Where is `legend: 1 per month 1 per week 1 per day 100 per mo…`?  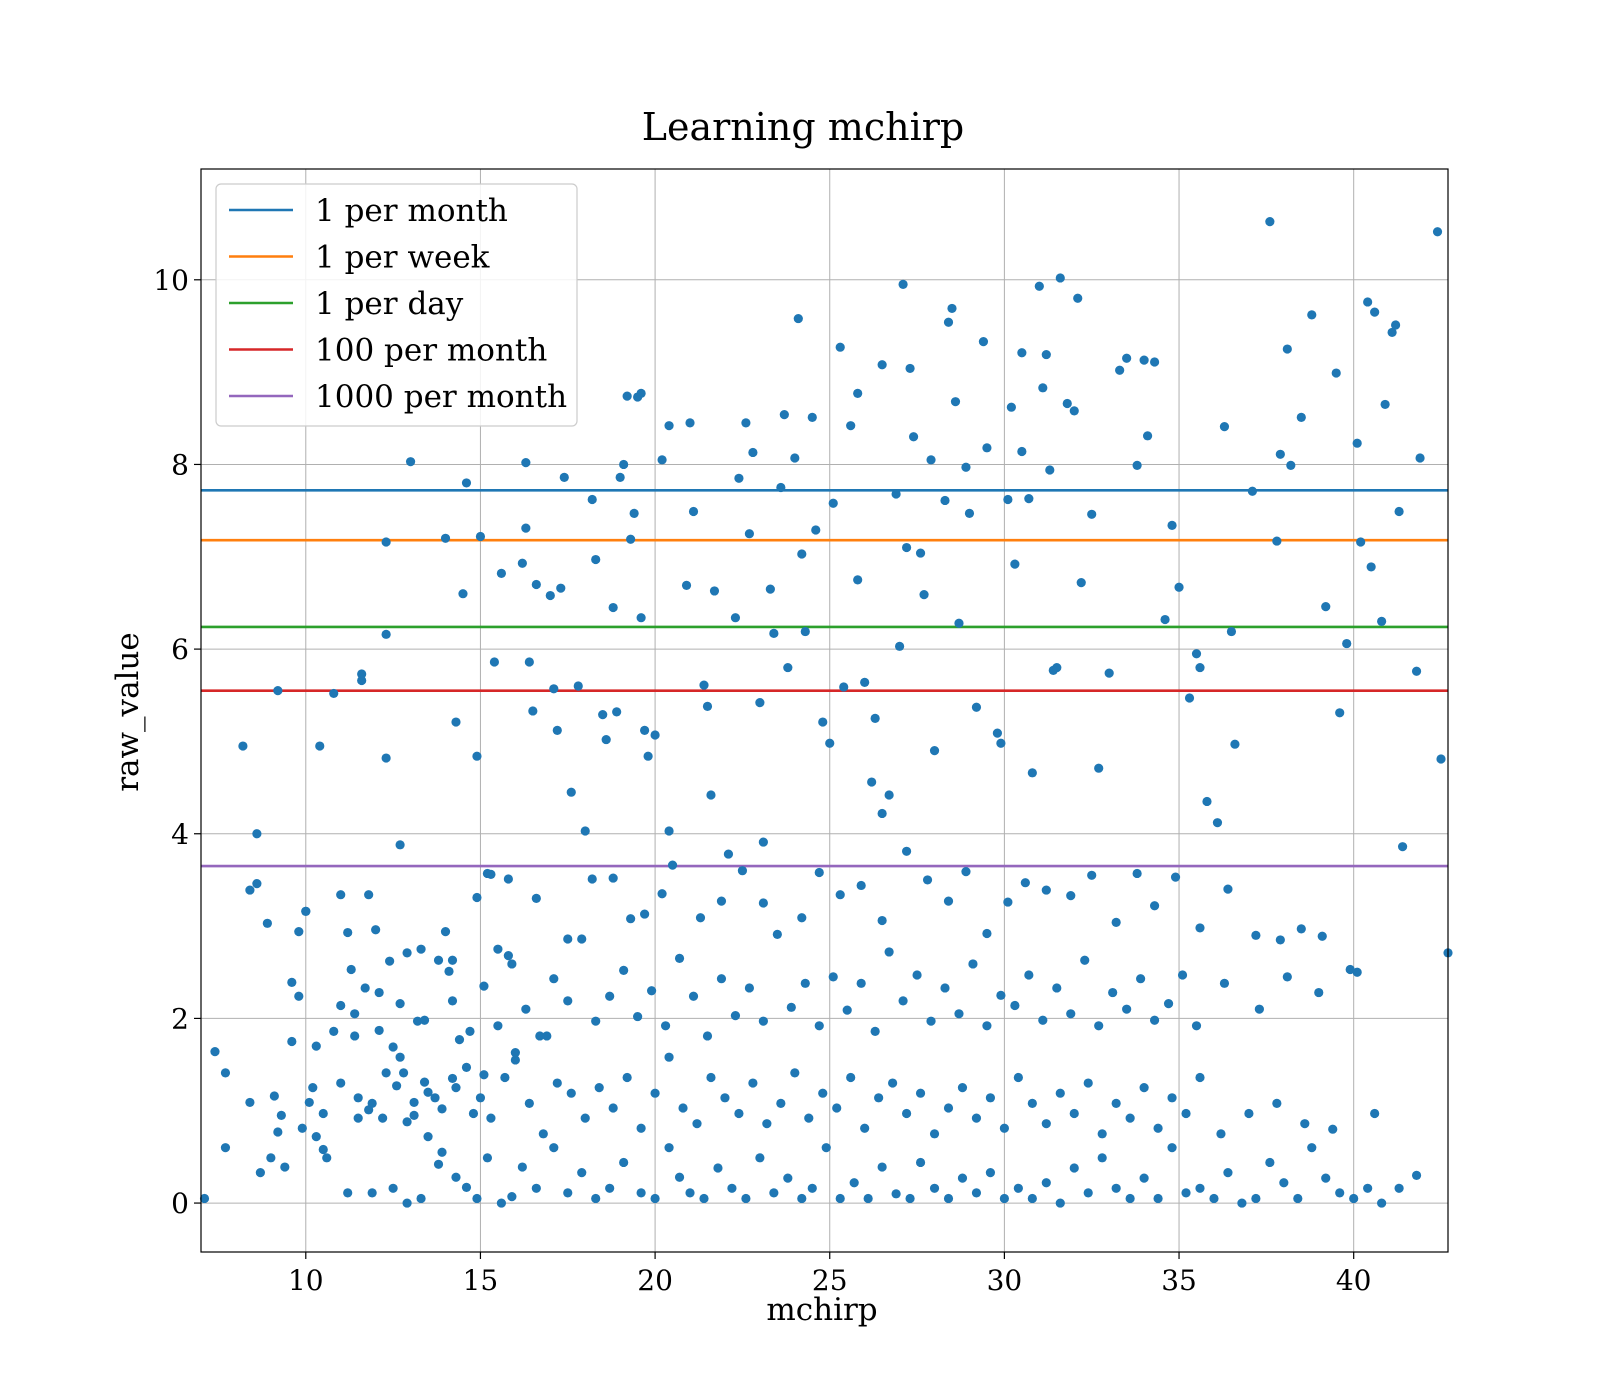
legend: 1 per month 1 per week 1 per day 100 per mo… is located at coordinates (396, 305).